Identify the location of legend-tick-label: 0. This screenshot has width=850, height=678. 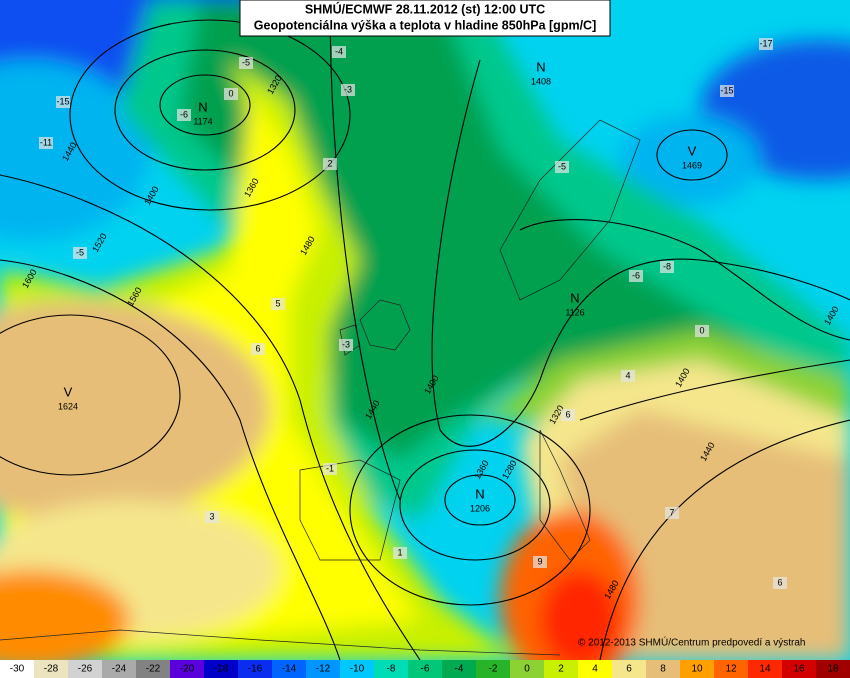
(527, 669).